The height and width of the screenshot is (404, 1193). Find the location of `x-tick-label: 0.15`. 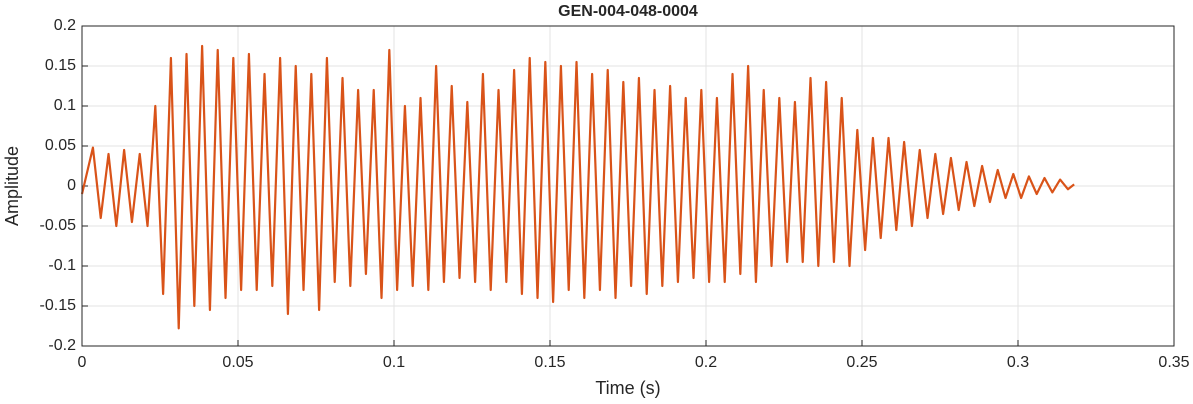

x-tick-label: 0.15 is located at coordinates (549, 362).